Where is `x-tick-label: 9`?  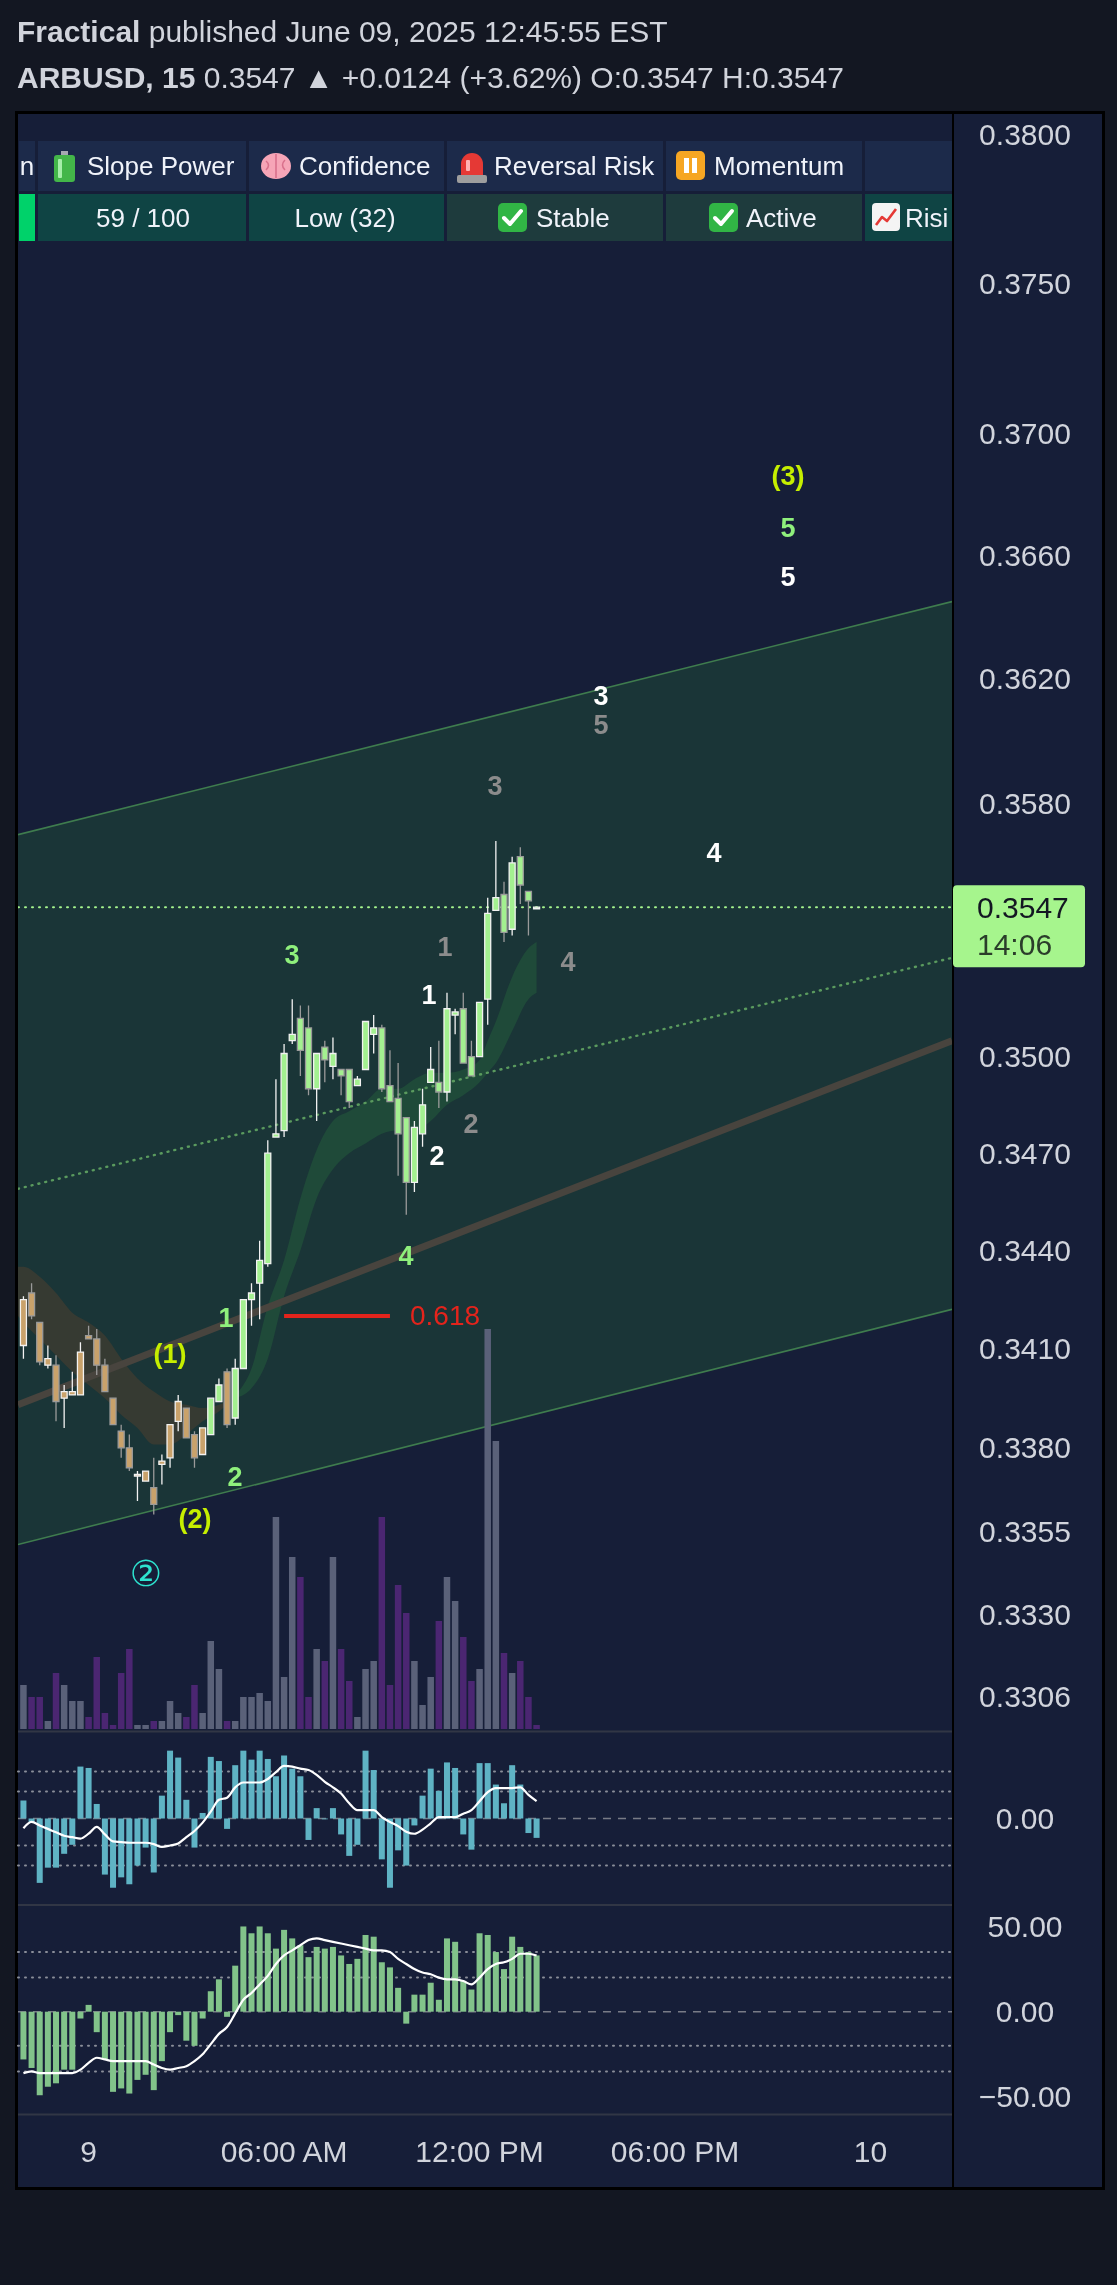
x-tick-label: 9 is located at coordinates (88, 2151).